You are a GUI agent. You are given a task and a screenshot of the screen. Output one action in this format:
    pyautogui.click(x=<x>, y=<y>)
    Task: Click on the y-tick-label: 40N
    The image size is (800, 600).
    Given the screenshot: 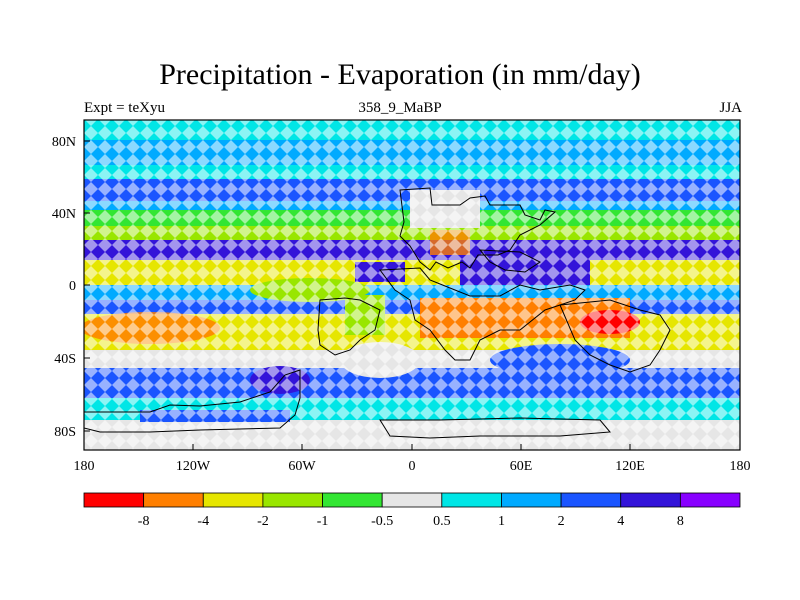 What is the action you would take?
    pyautogui.click(x=64, y=214)
    